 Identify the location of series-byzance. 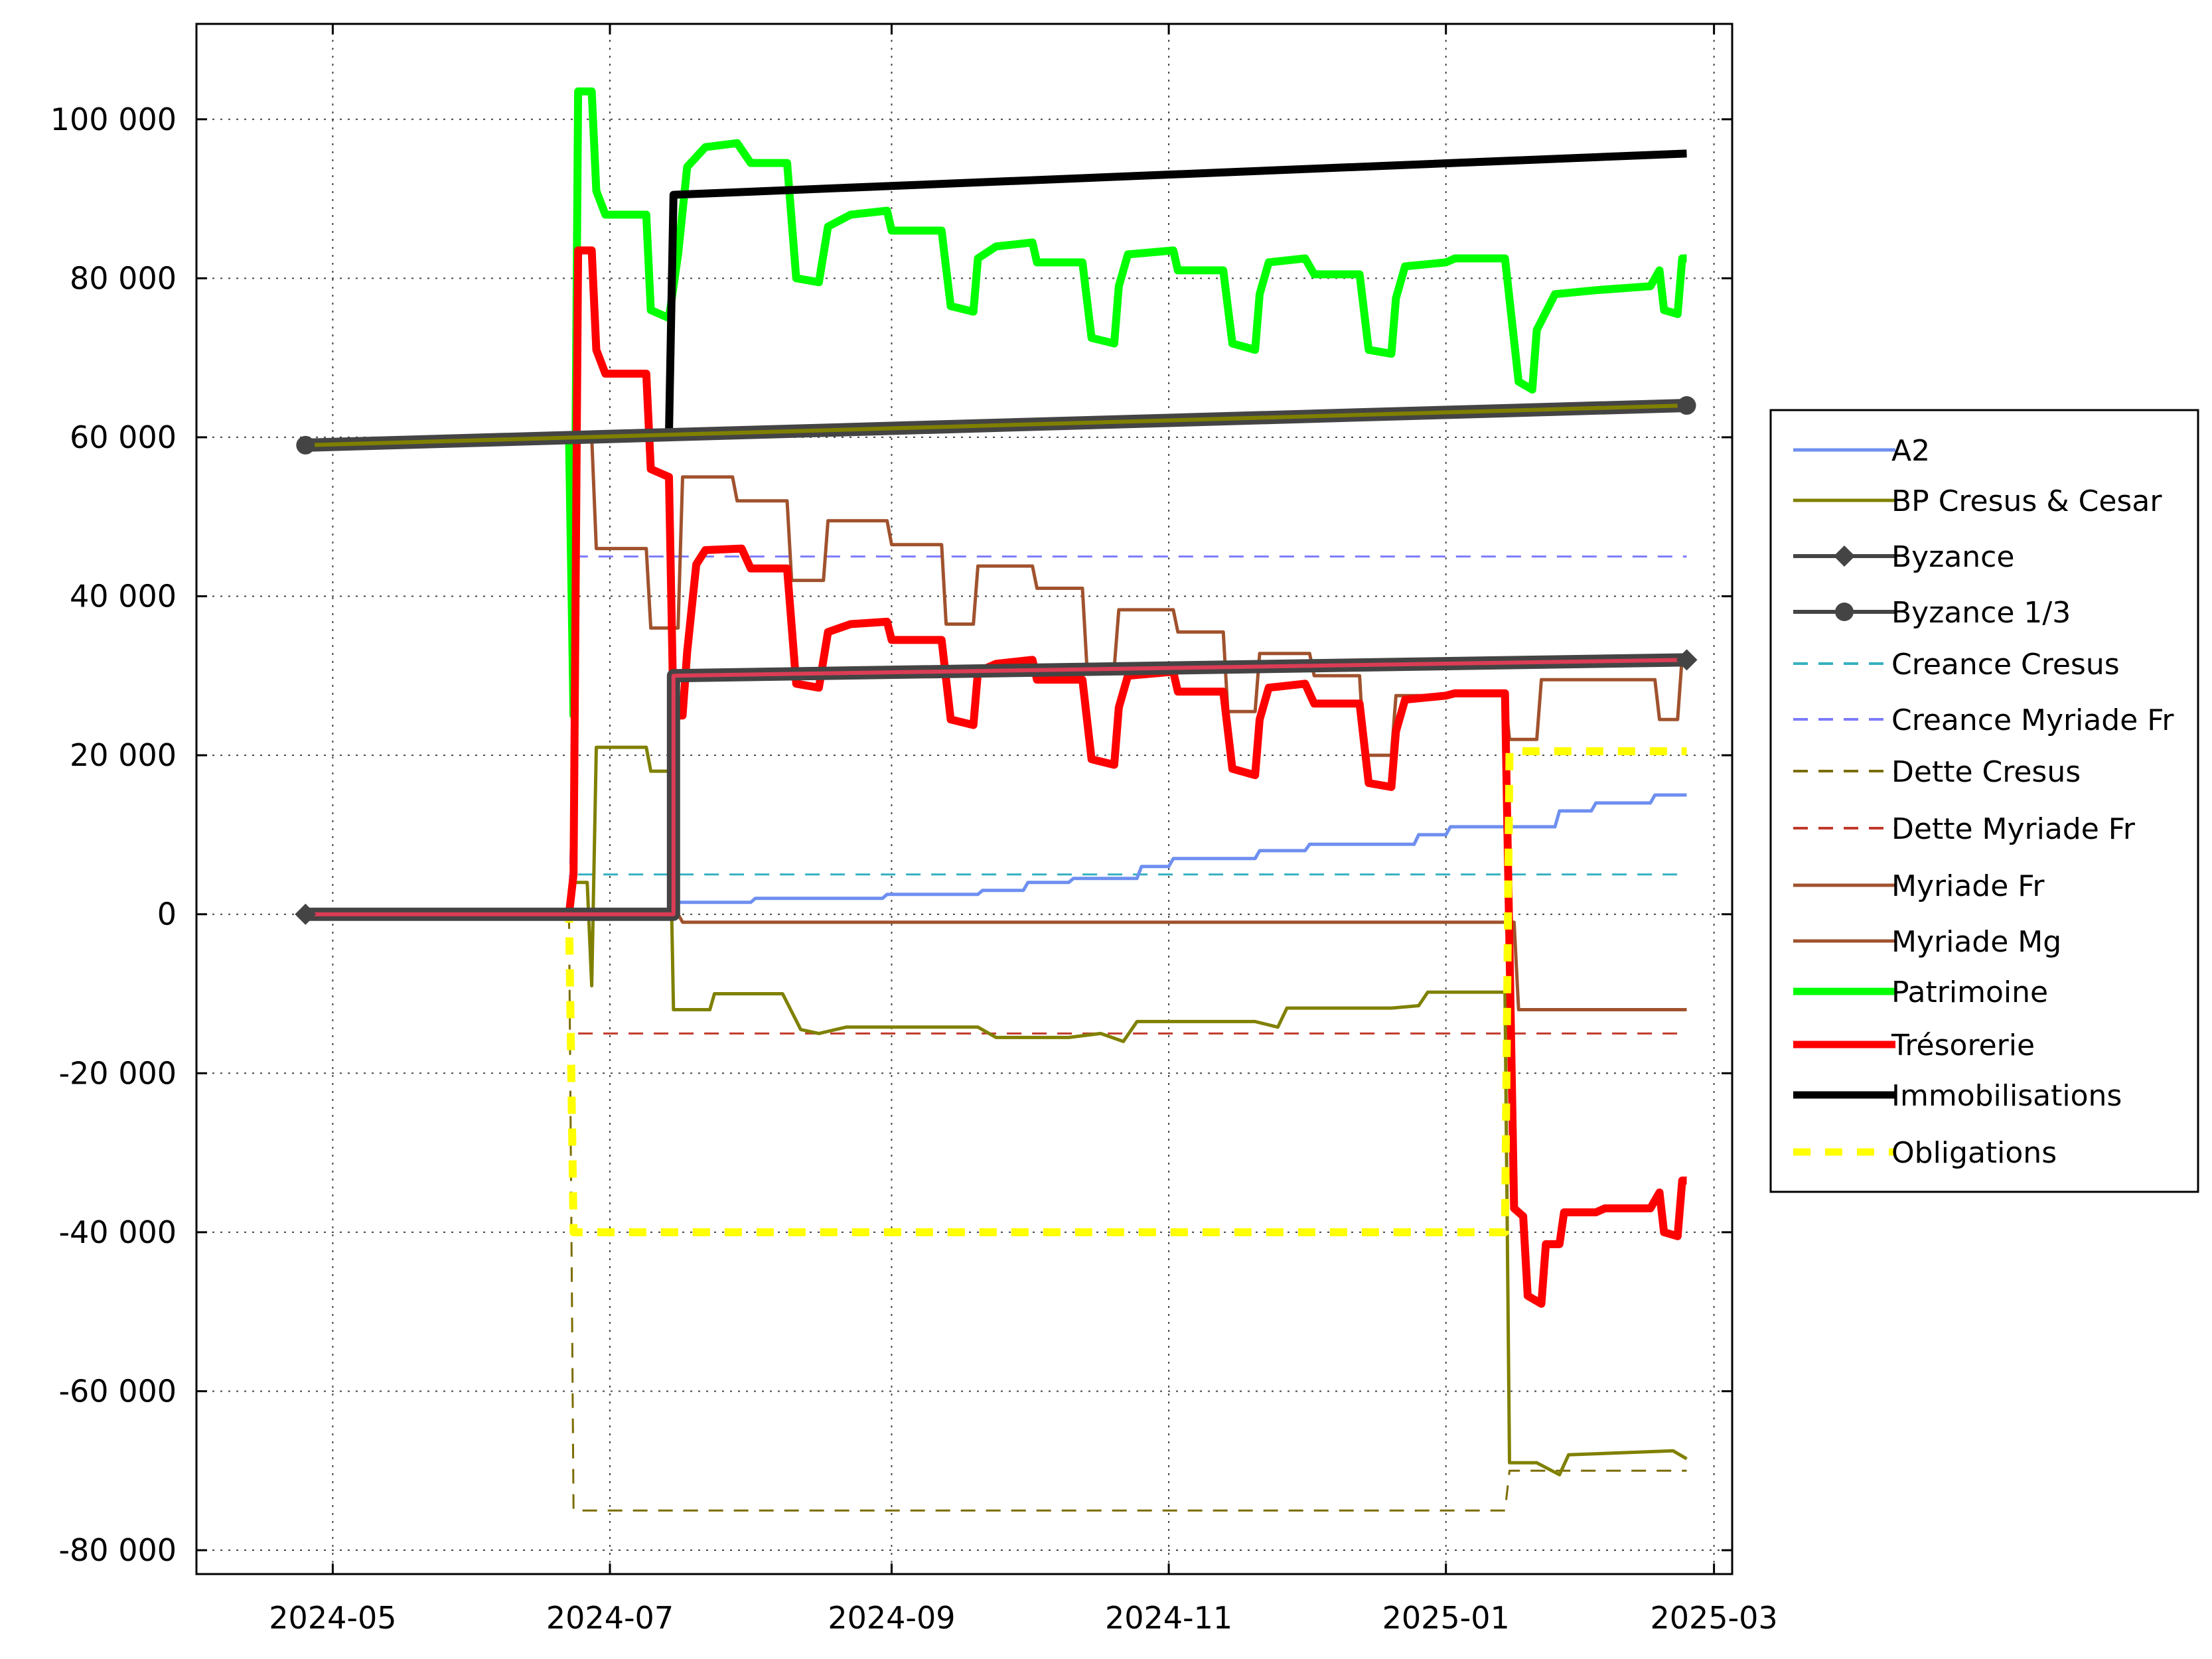
(996, 787).